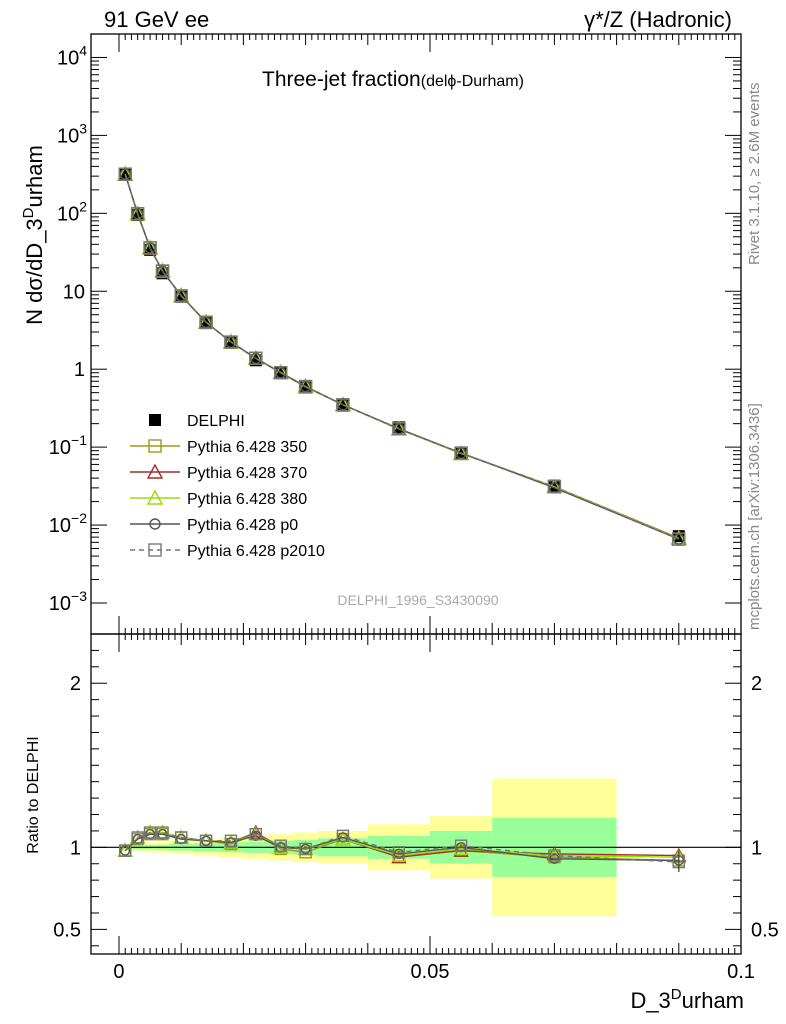 This screenshot has height=1024, width=786. Describe the element at coordinates (658, 19) in the screenshot. I see `header-right: γ*/Z (Hadronic)` at that location.